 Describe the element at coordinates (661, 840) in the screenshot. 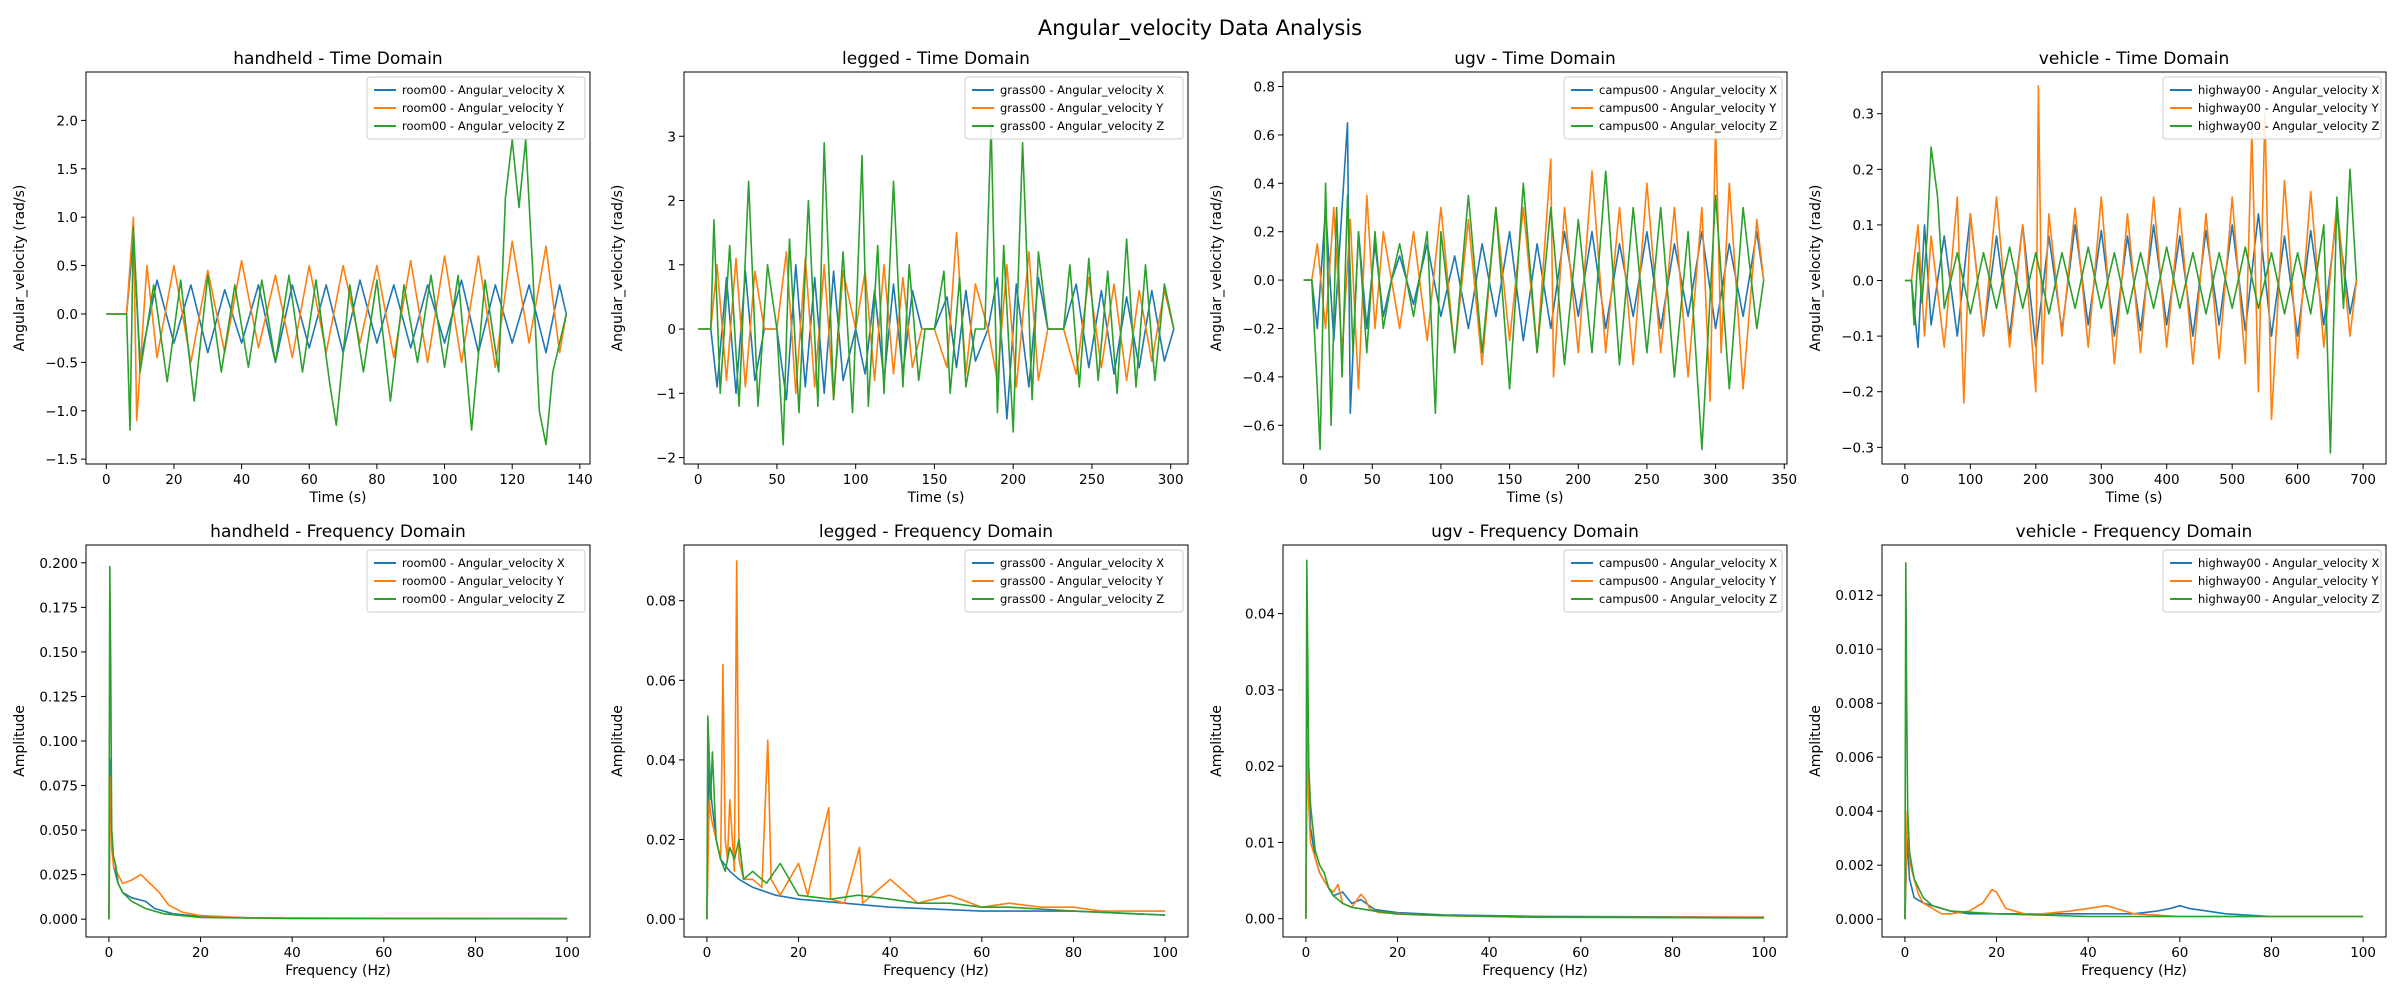

I see `y-tick-label: 0.02` at that location.